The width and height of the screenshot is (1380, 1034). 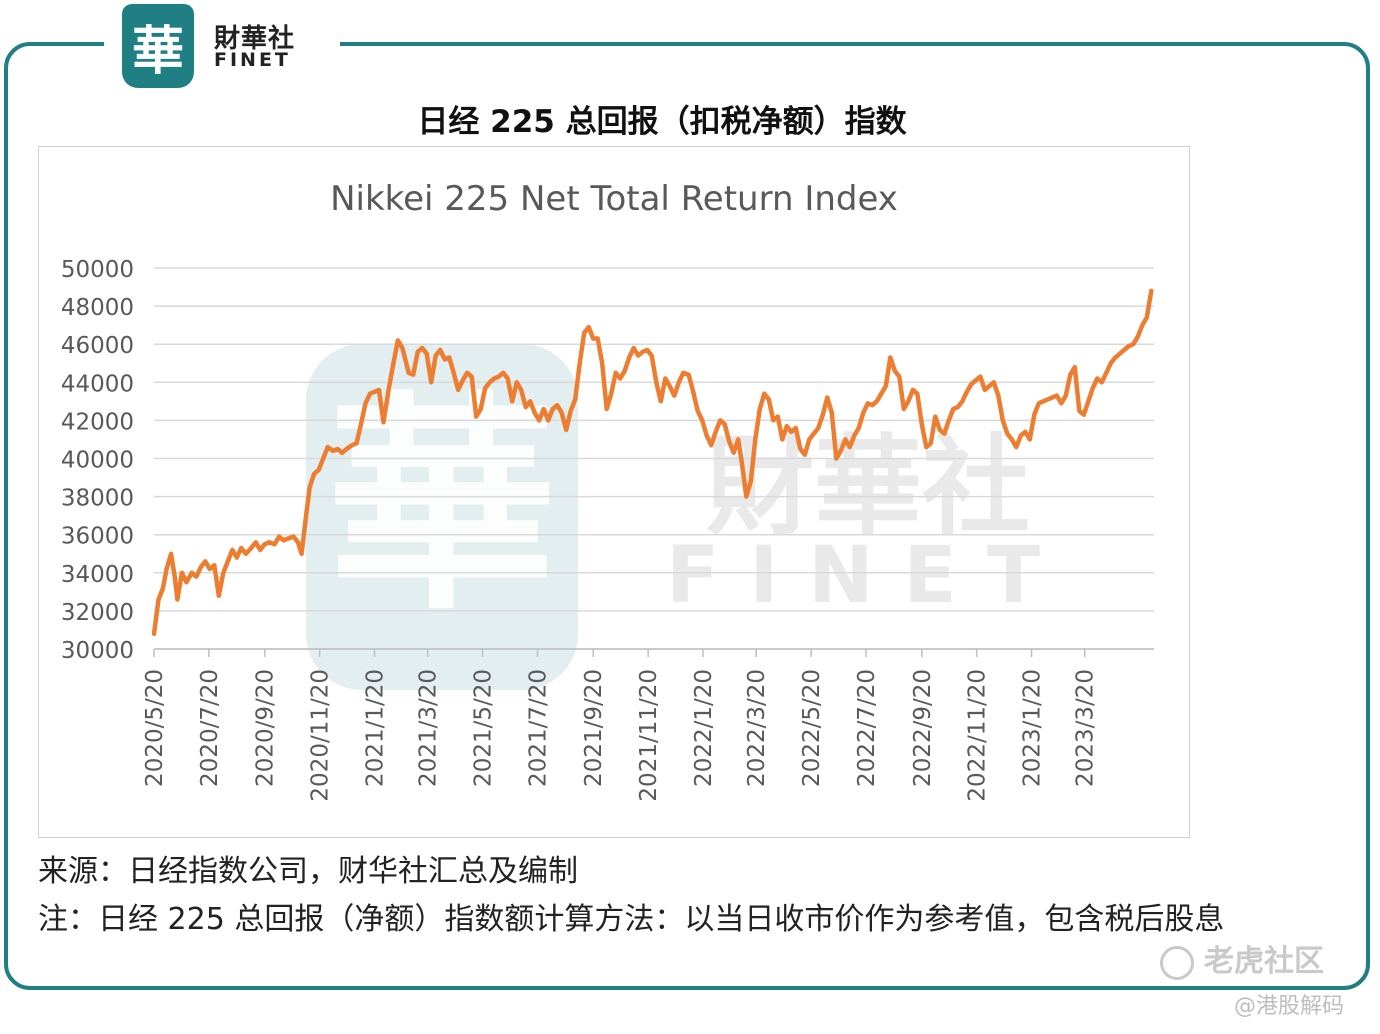 What do you see at coordinates (97, 422) in the screenshot?
I see `y-tick-label: 42000` at bounding box center [97, 422].